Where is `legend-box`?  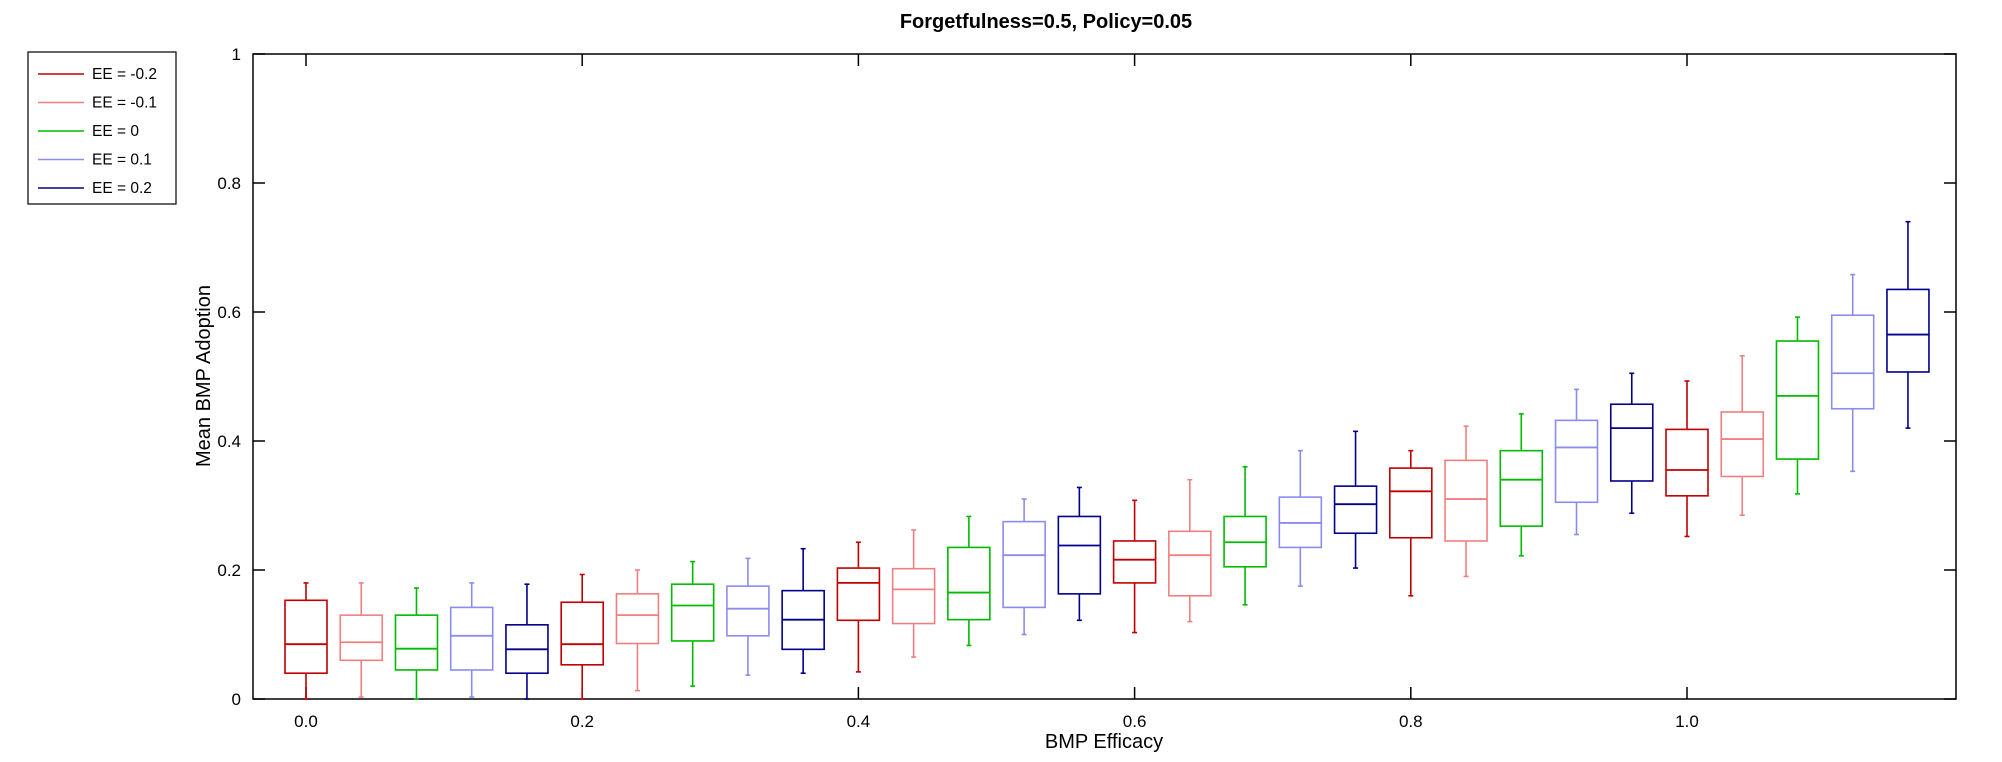 legend-box is located at coordinates (102, 128).